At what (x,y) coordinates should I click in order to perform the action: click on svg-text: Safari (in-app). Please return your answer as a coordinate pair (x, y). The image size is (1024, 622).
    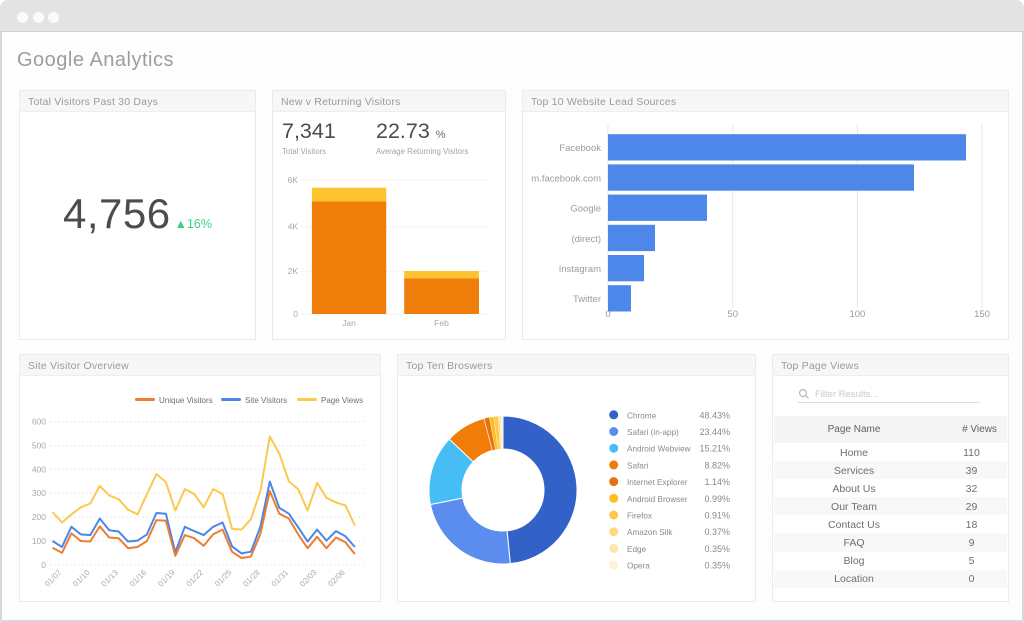
    Looking at the image, I should click on (653, 432).